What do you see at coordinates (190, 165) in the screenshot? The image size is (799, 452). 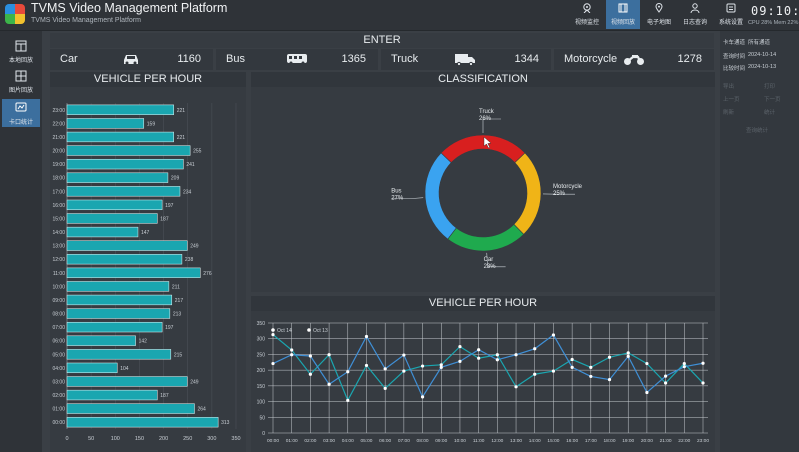 I see `bar-value-label: 241` at bounding box center [190, 165].